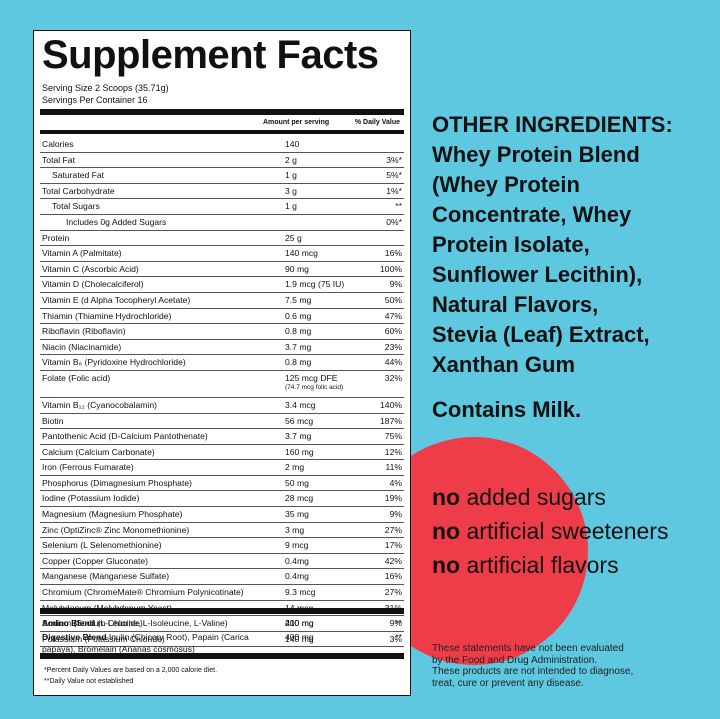 The width and height of the screenshot is (720, 719). I want to click on table-row: Vitamin A (Palmitate) 140 mcg 16%, so click(222, 254).